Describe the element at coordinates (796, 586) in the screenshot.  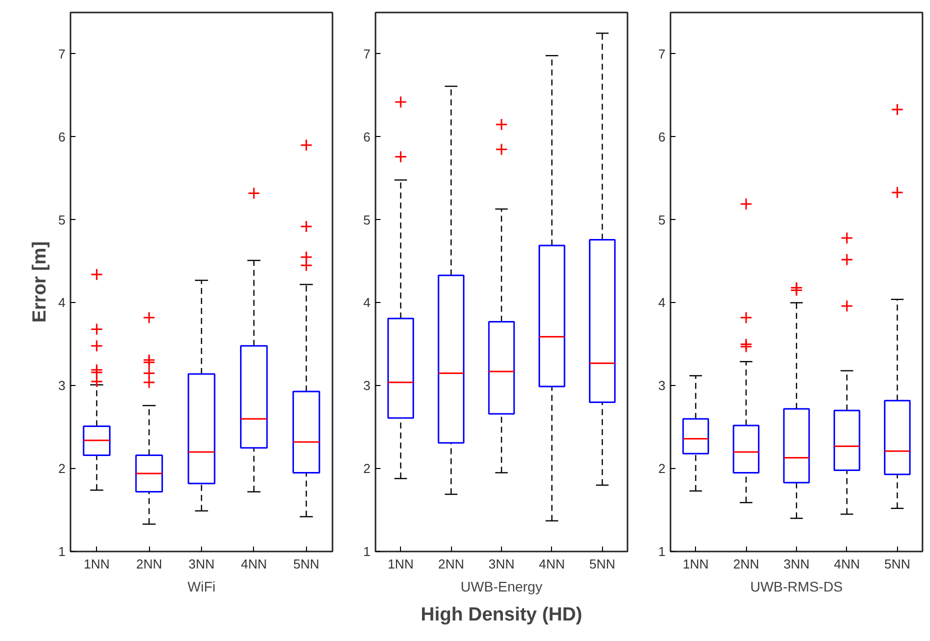
I see `x-axis-title: UWB-RMS-DS` at that location.